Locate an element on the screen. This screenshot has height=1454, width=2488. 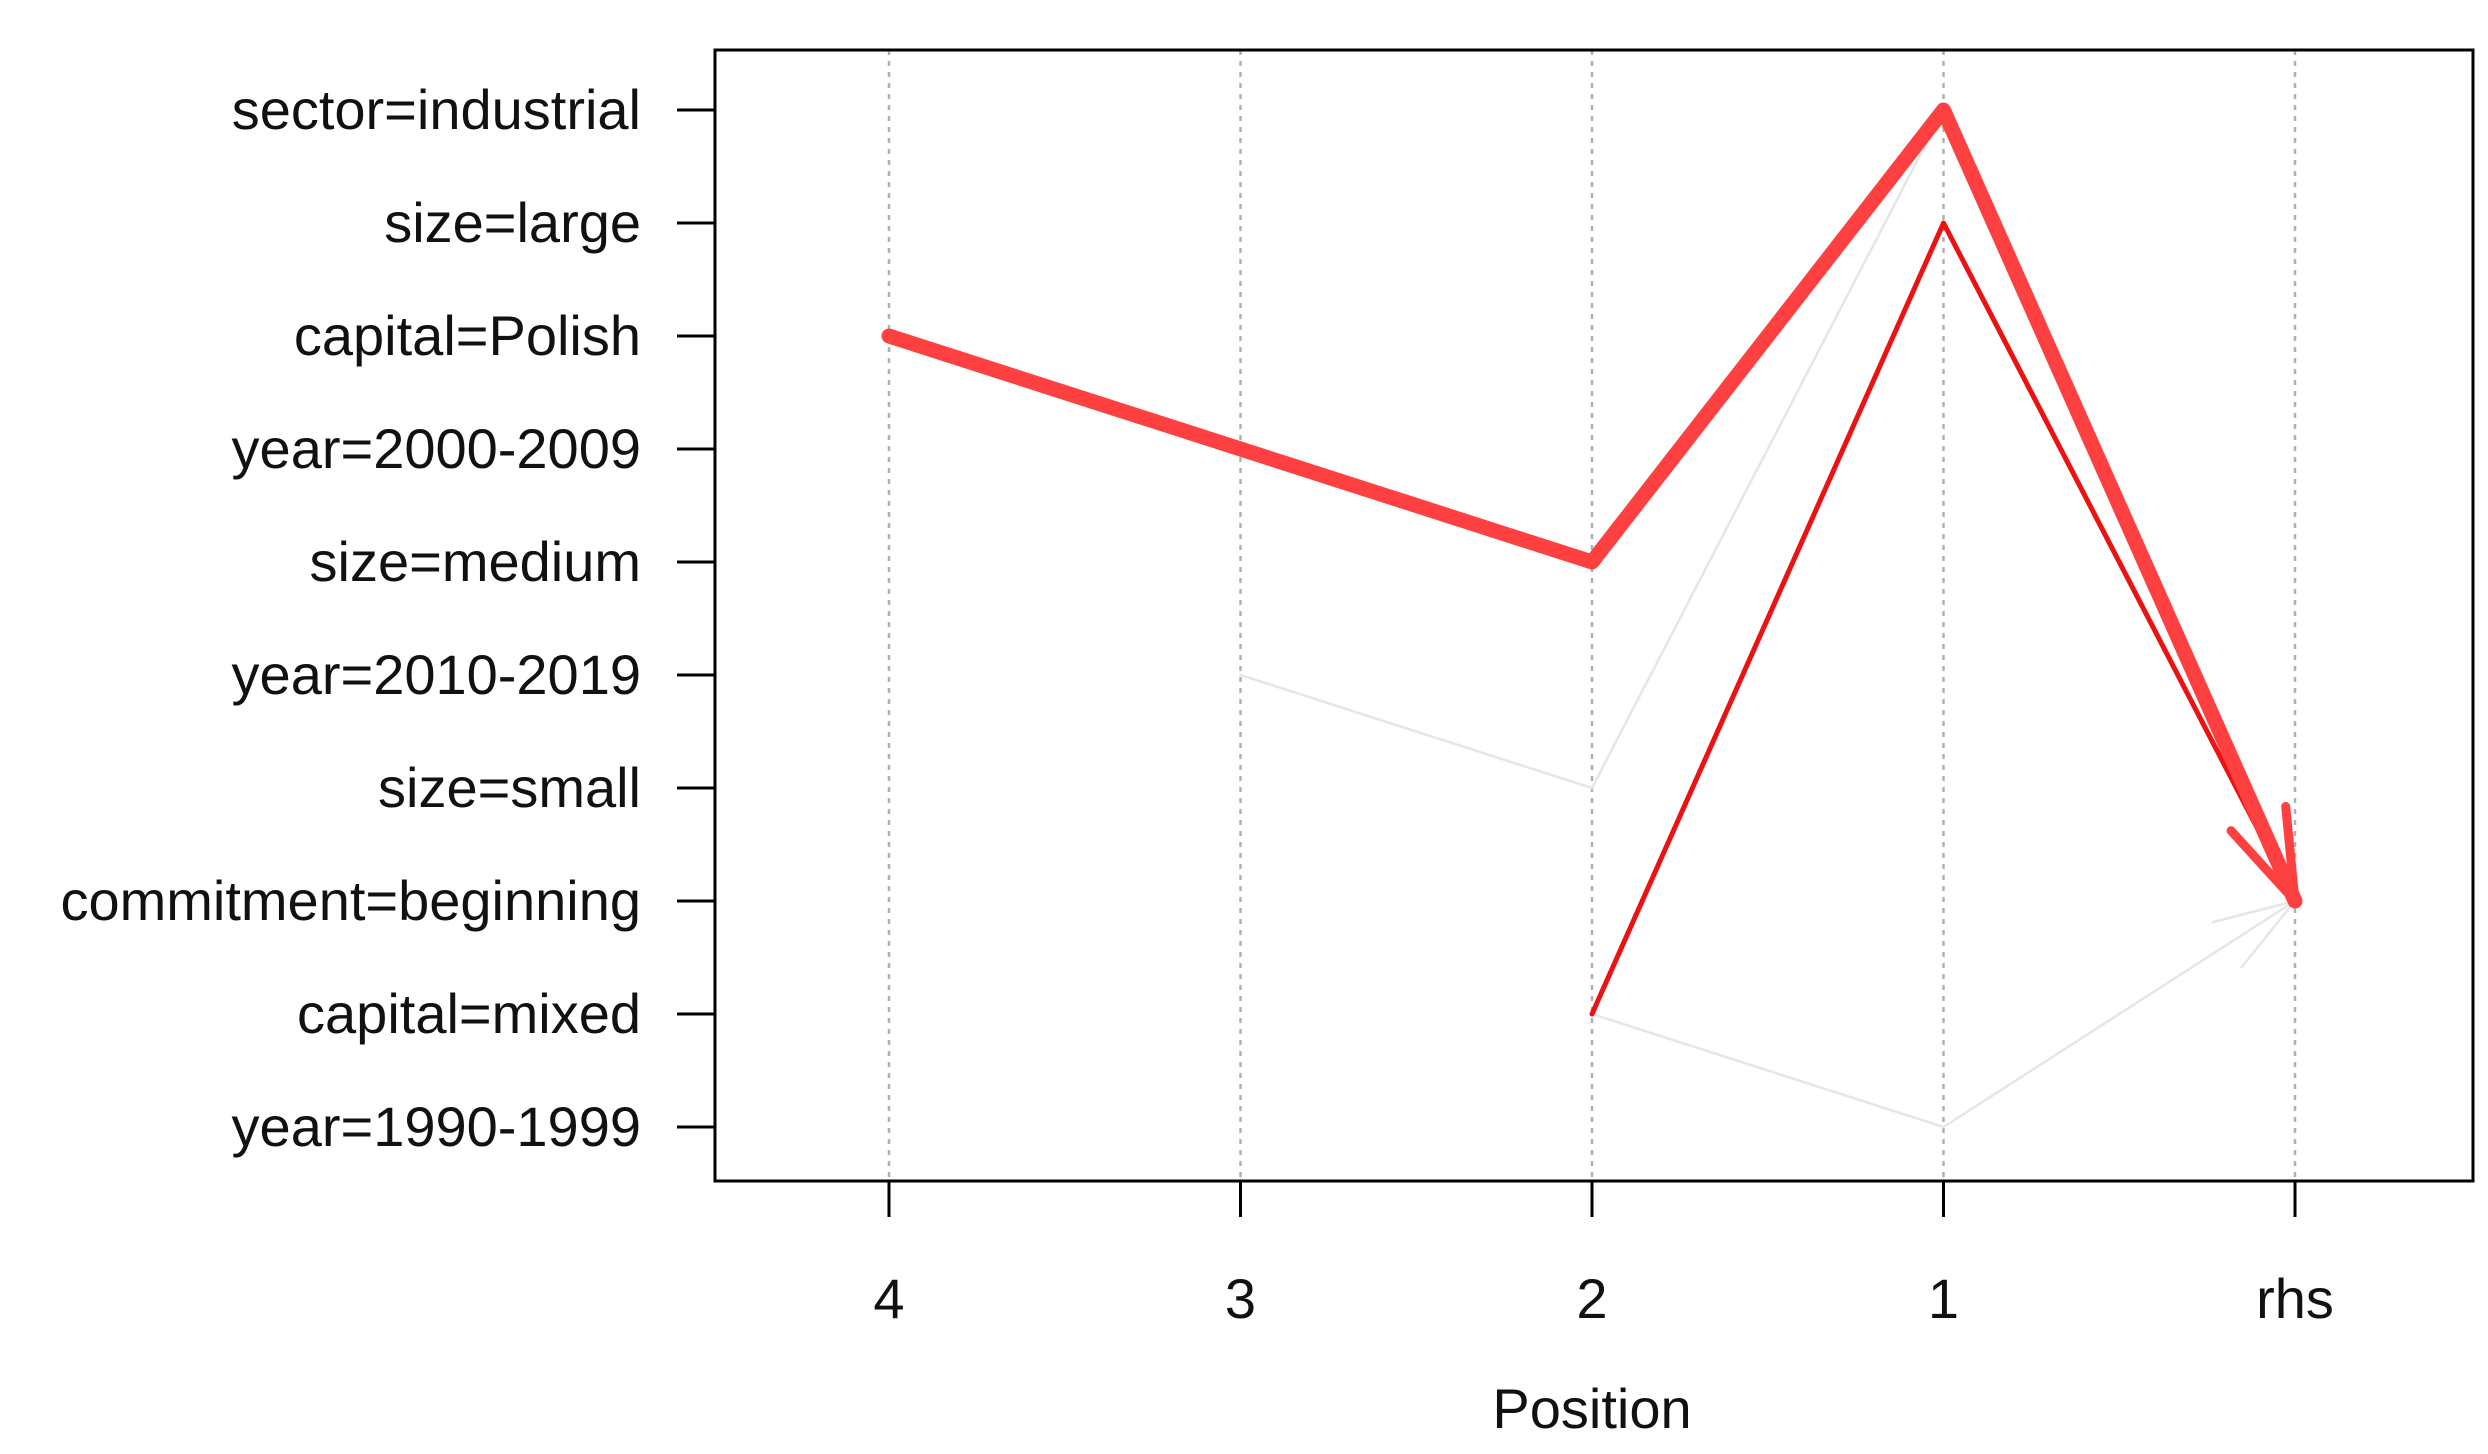
x-axis-title: Position is located at coordinates (1591, 1408).